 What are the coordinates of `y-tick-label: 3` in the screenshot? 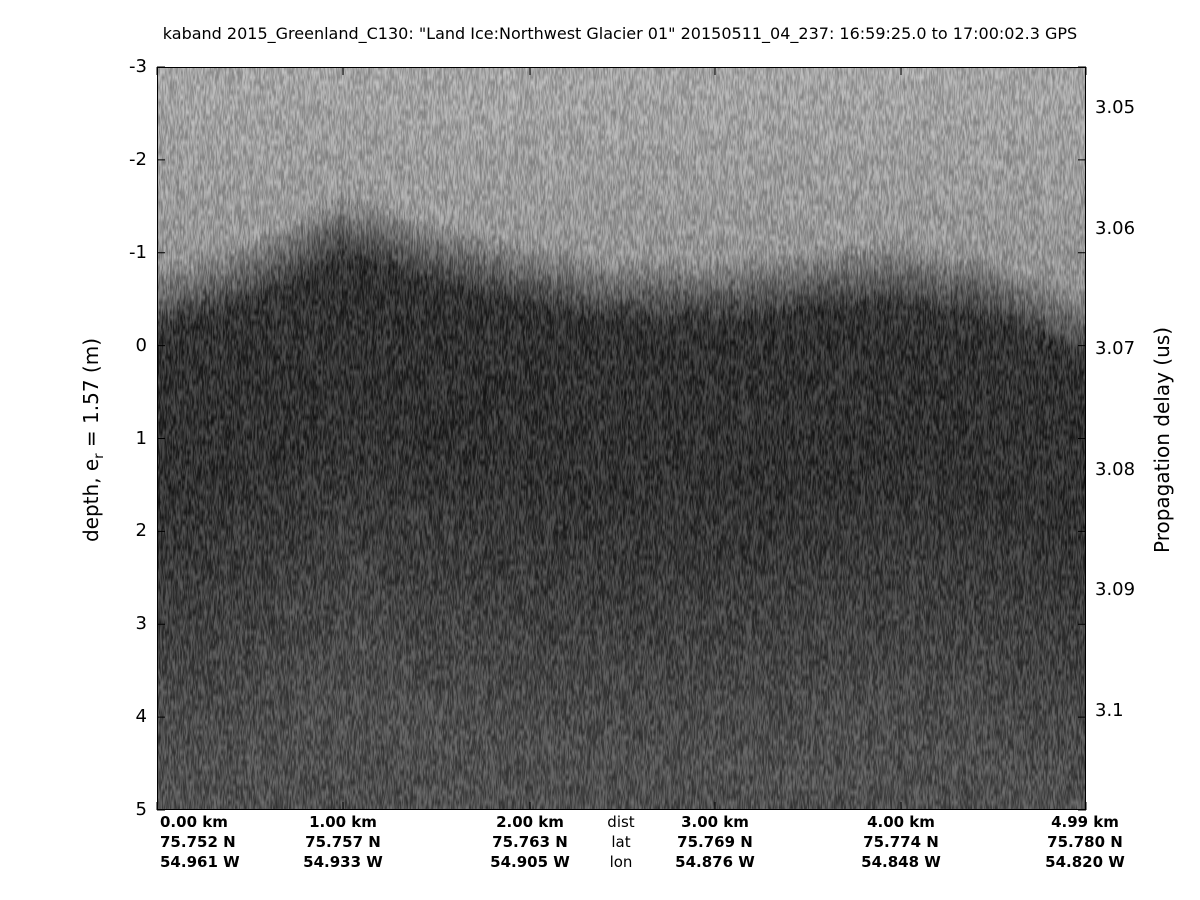 It's located at (141, 624).